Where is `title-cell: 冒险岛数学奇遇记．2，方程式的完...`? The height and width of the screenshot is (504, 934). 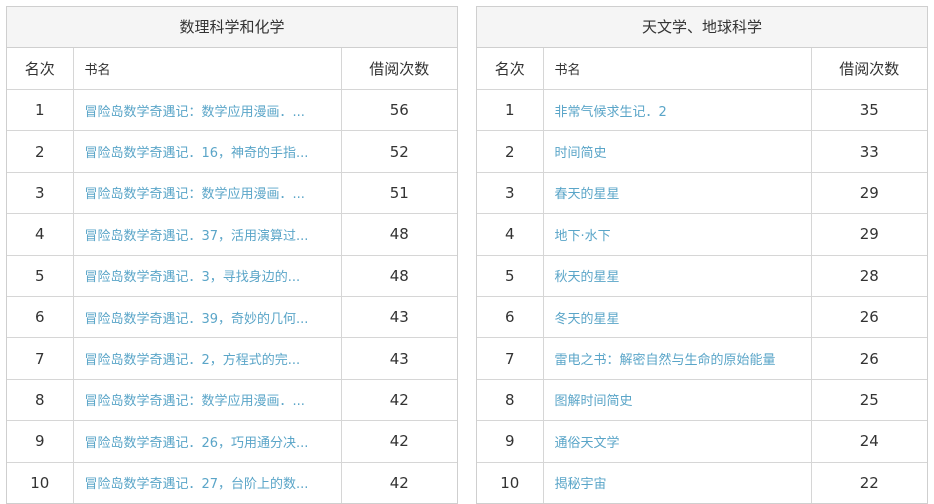 title-cell: 冒险岛数学奇遇记．2，方程式的完... is located at coordinates (207, 358).